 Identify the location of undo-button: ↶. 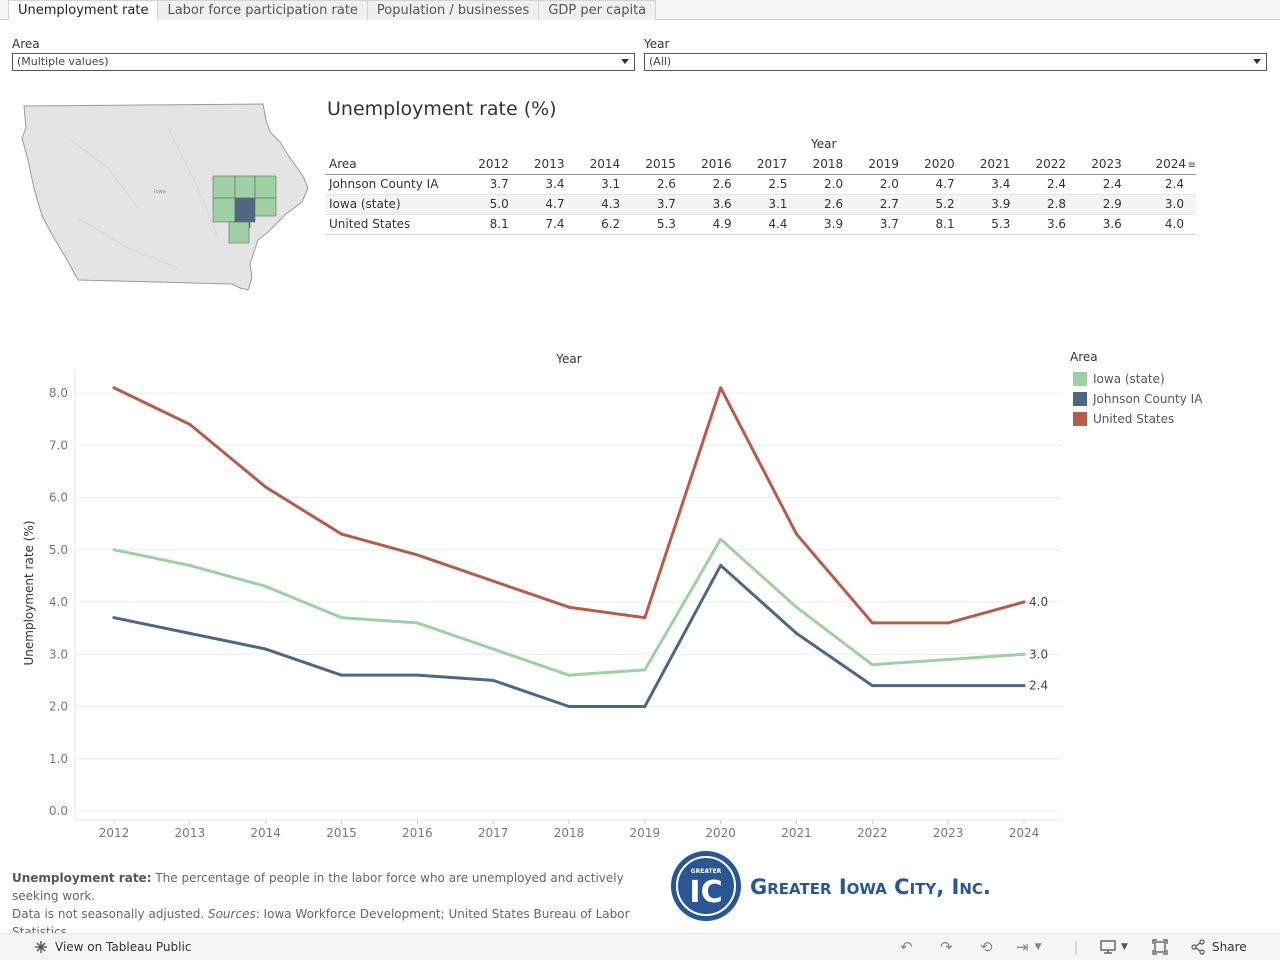
(906, 947).